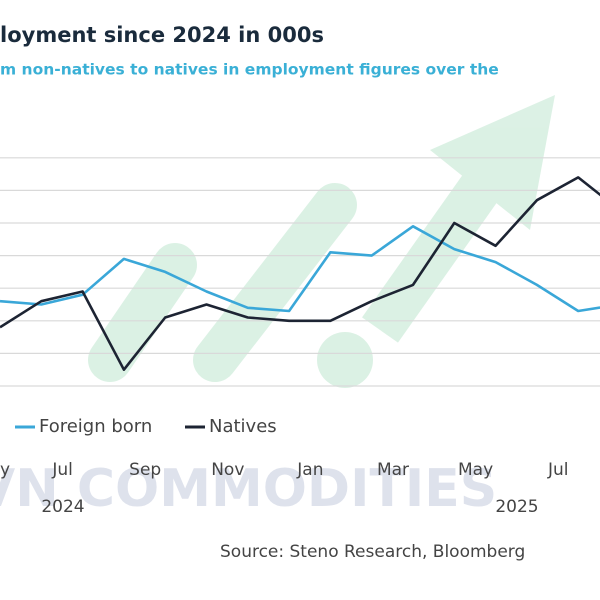 The width and height of the screenshot is (600, 600). I want to click on x-tick-label: Jan, so click(309, 470).